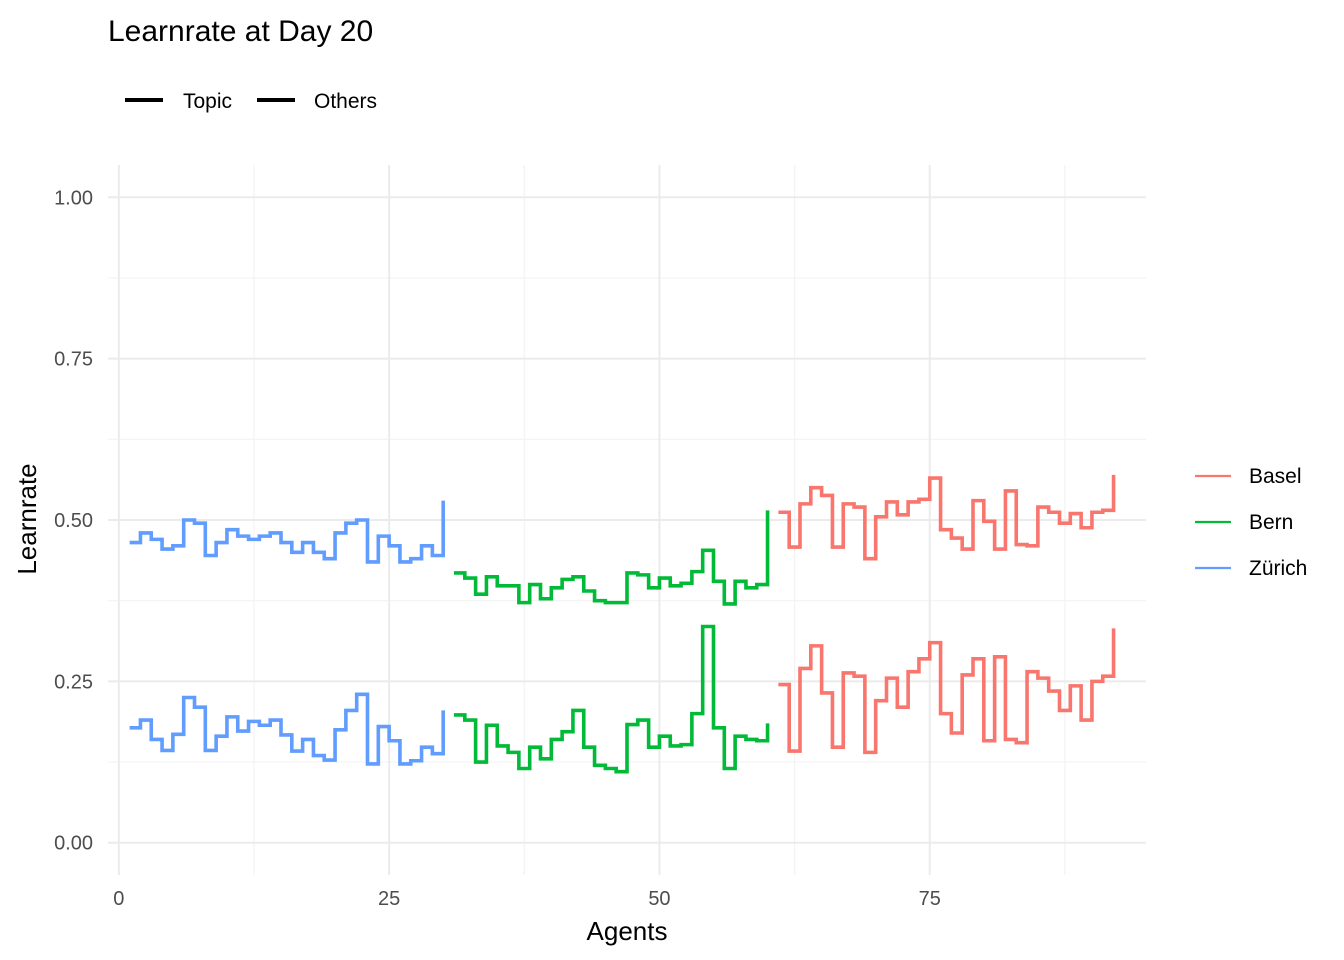 The image size is (1344, 960). Describe the element at coordinates (240, 31) in the screenshot. I see `chart-title: Learnrate at Day 20` at that location.